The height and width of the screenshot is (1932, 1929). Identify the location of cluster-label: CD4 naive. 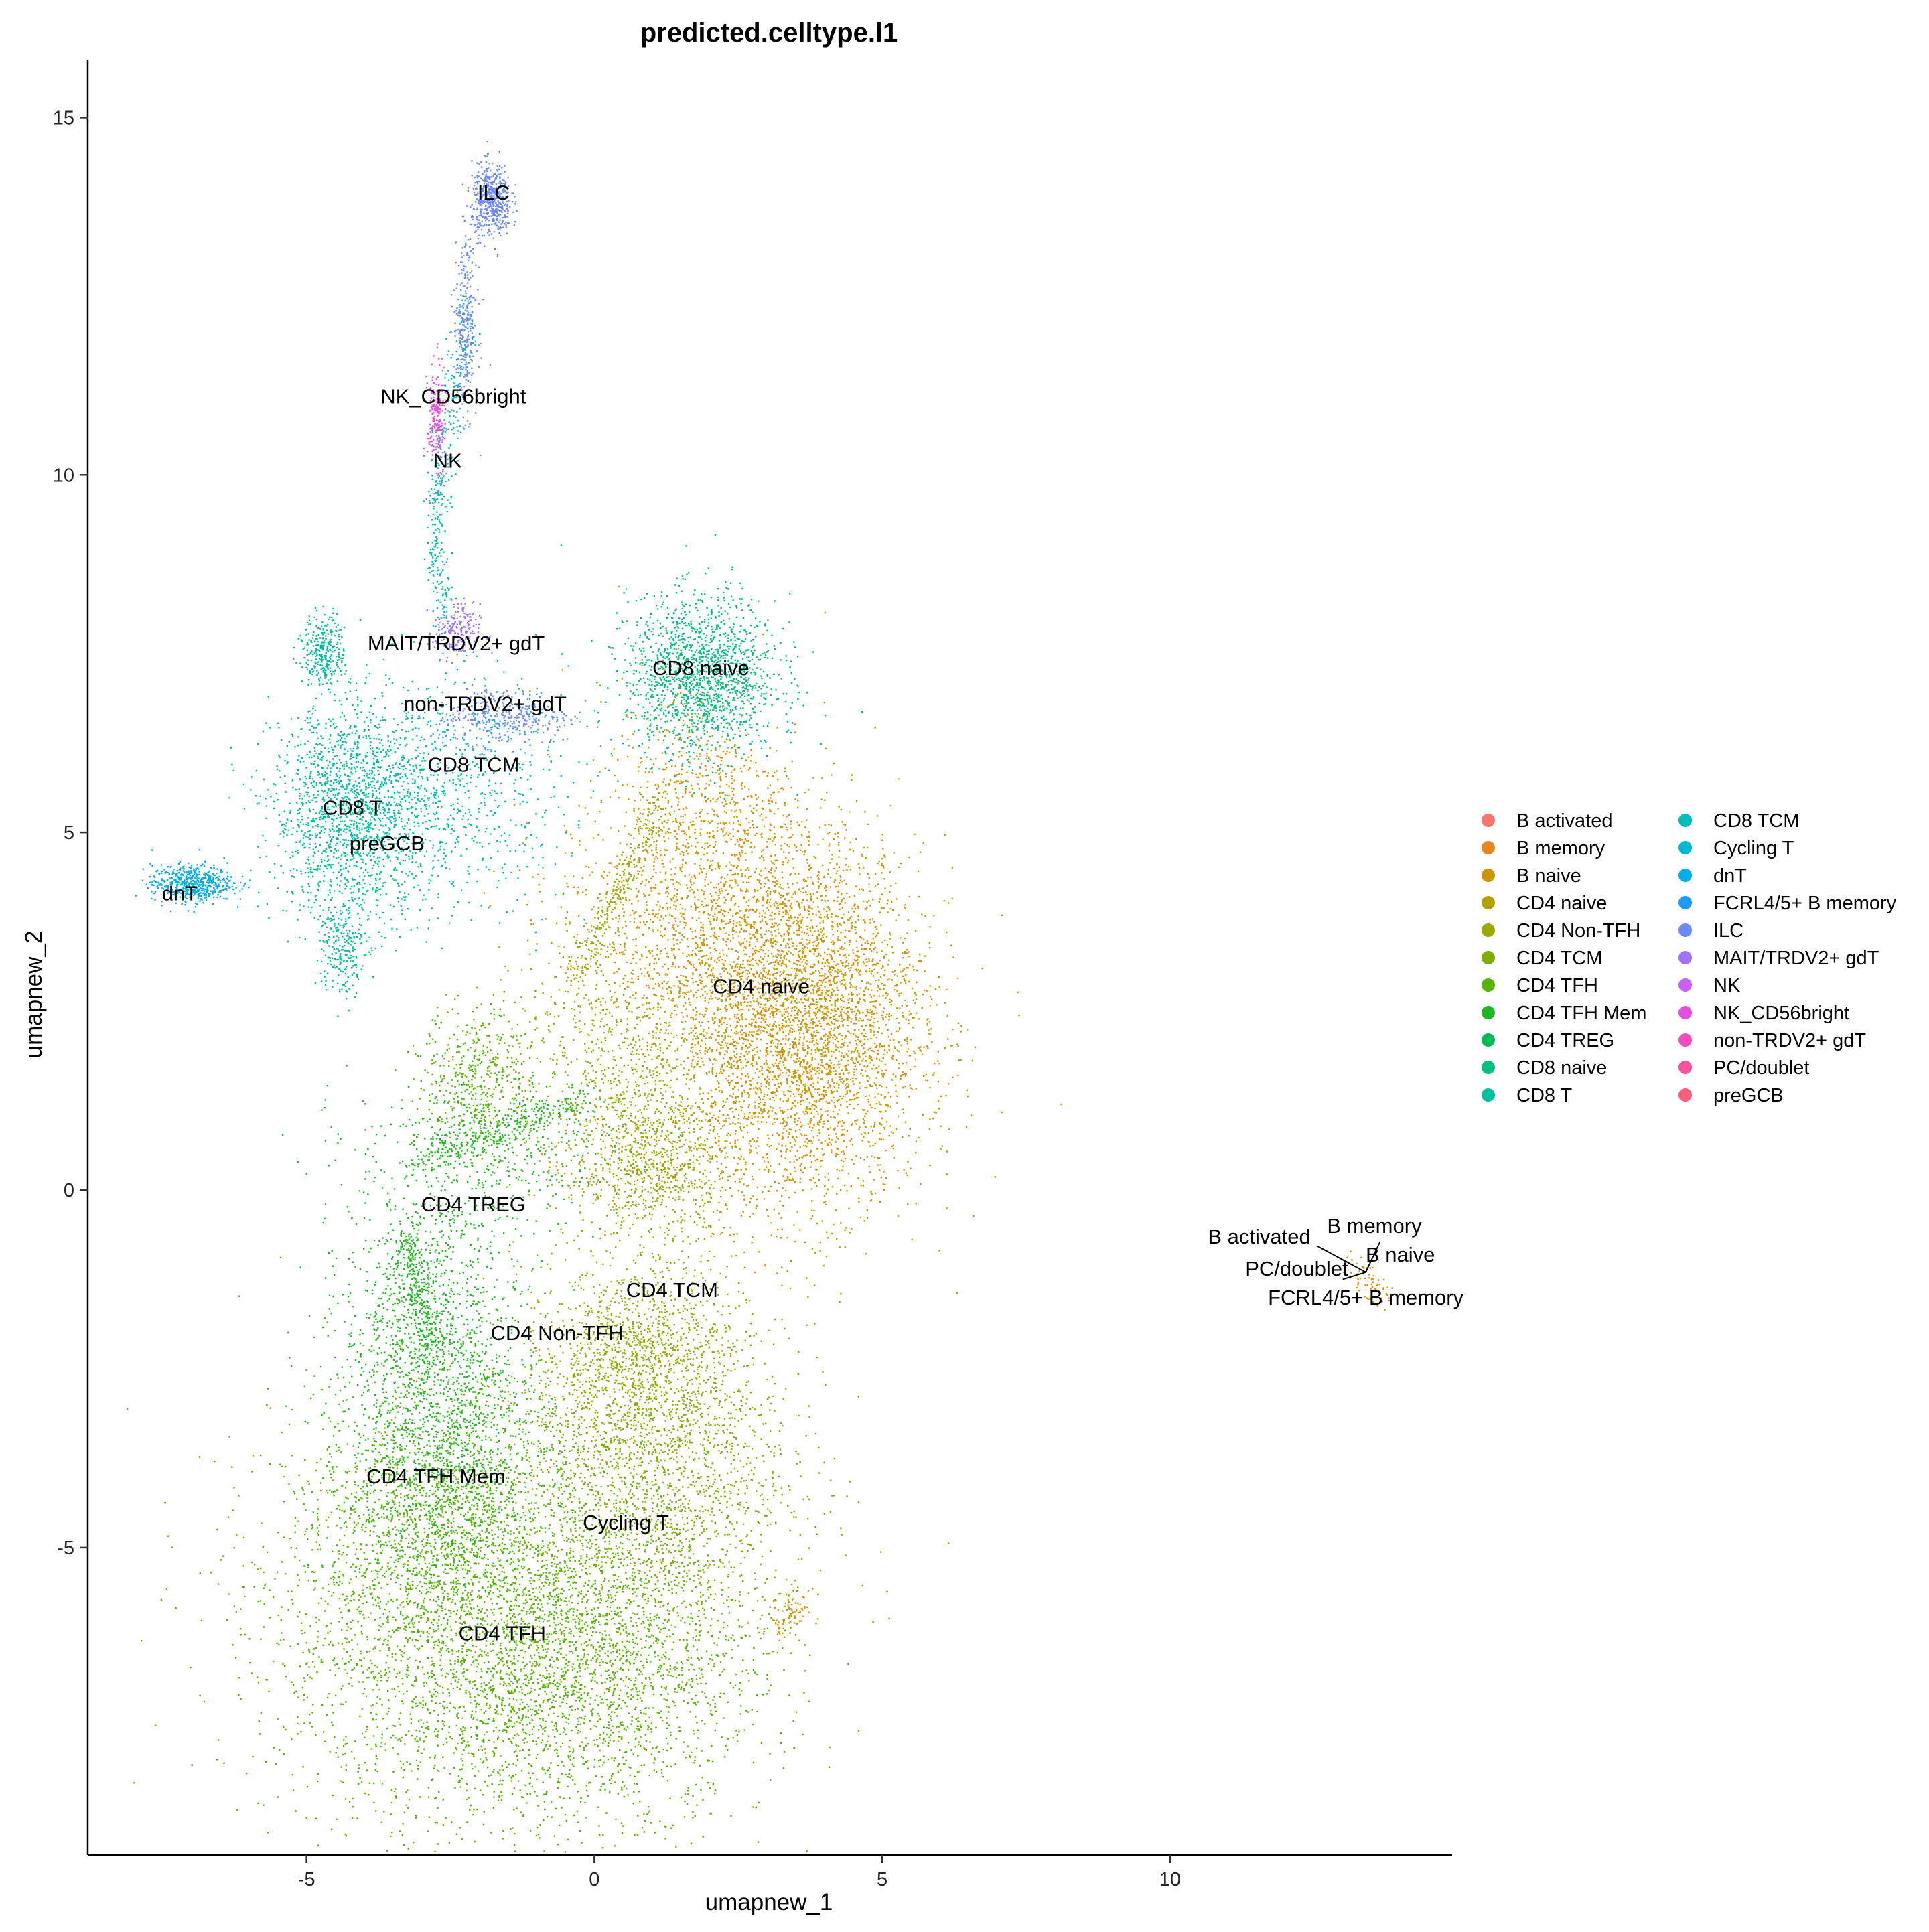
(761, 986).